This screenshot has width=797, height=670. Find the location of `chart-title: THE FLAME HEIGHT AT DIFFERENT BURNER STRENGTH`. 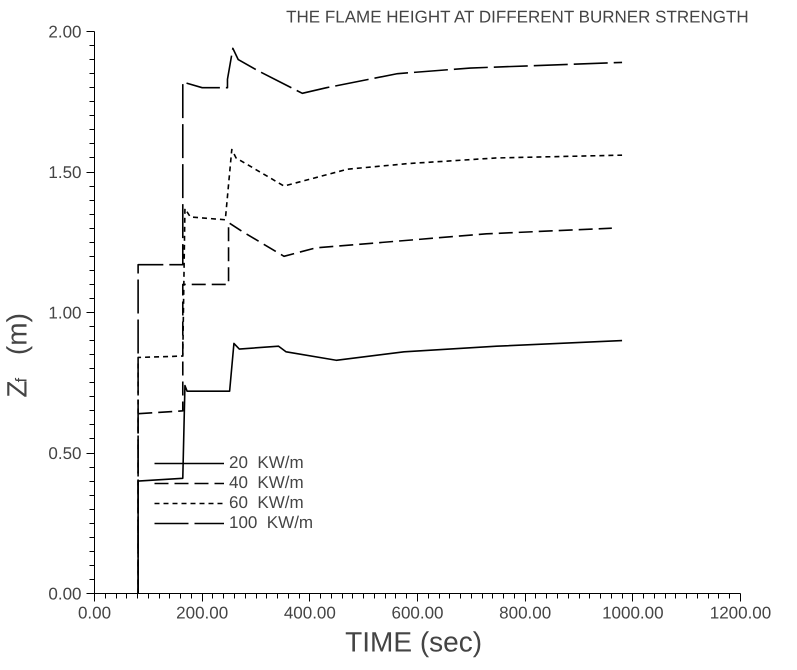

chart-title: THE FLAME HEIGHT AT DIFFERENT BURNER STRENGTH is located at coordinates (517, 17).